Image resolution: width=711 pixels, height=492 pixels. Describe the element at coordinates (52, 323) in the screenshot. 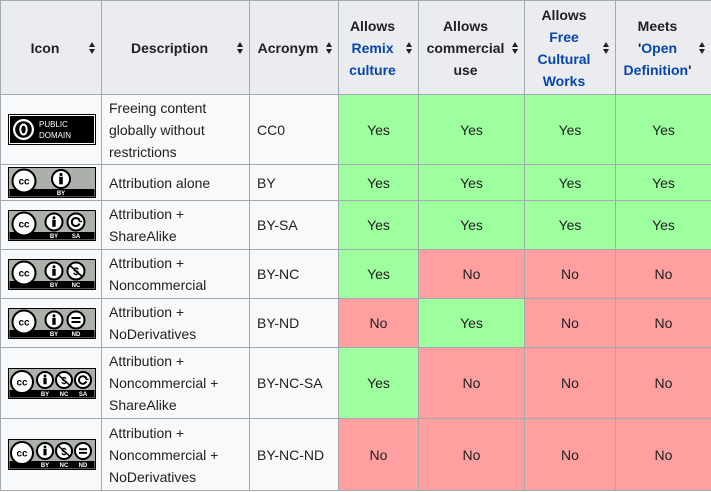

I see `cc-by-nd-icon: cc BY ND` at that location.